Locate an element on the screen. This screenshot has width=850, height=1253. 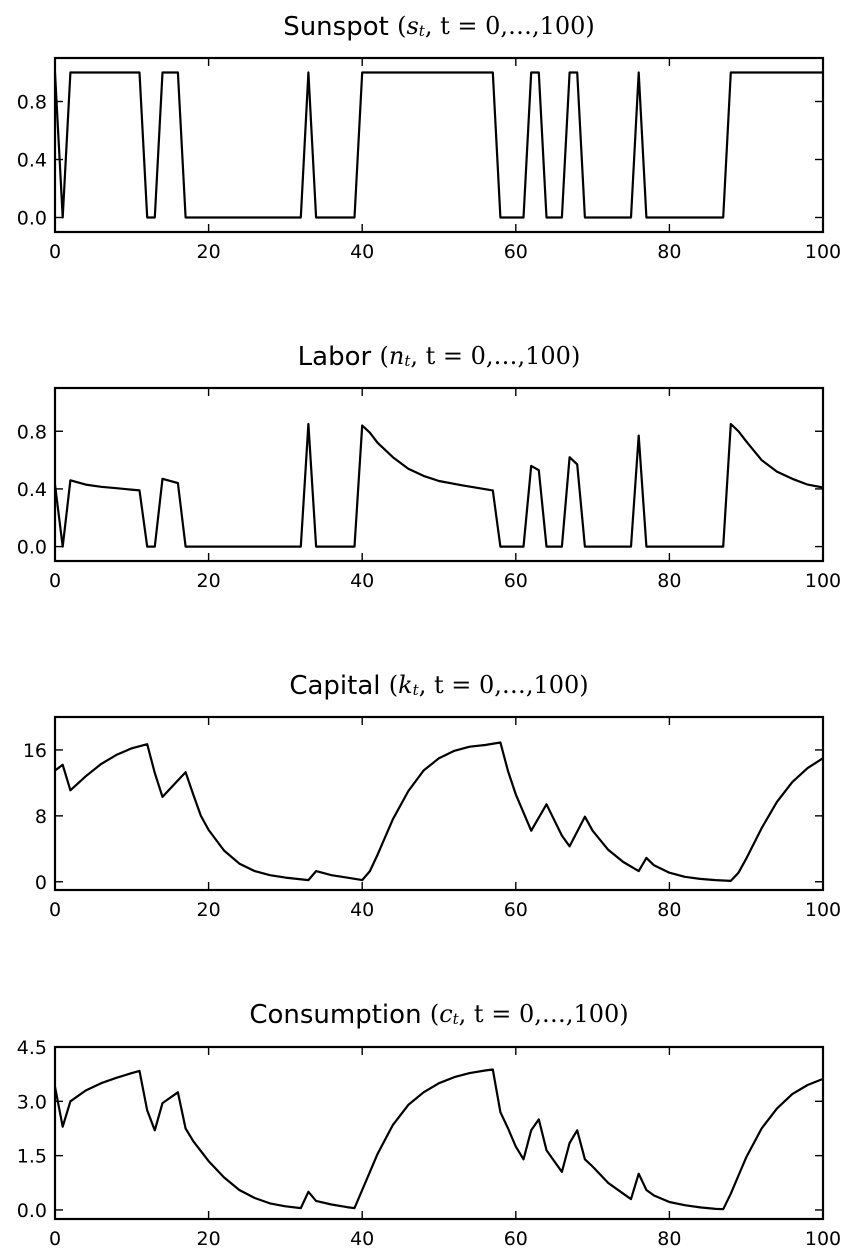
sunspot-xtick-label: 20 is located at coordinates (209, 252).